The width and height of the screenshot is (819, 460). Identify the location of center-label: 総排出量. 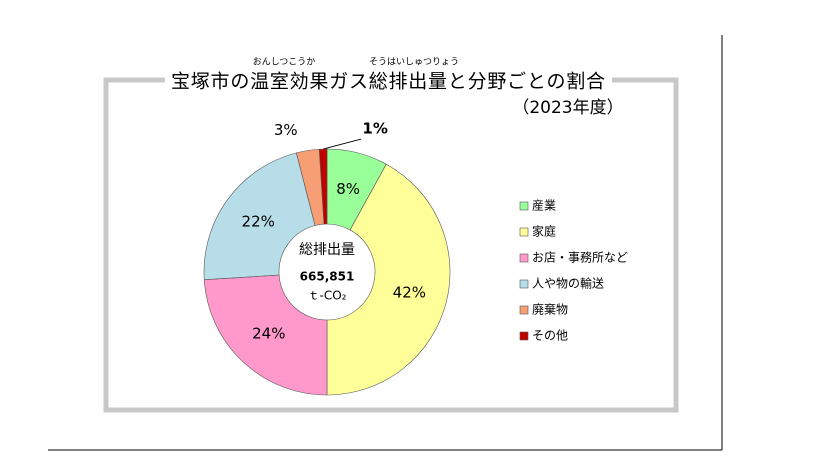
(327, 250).